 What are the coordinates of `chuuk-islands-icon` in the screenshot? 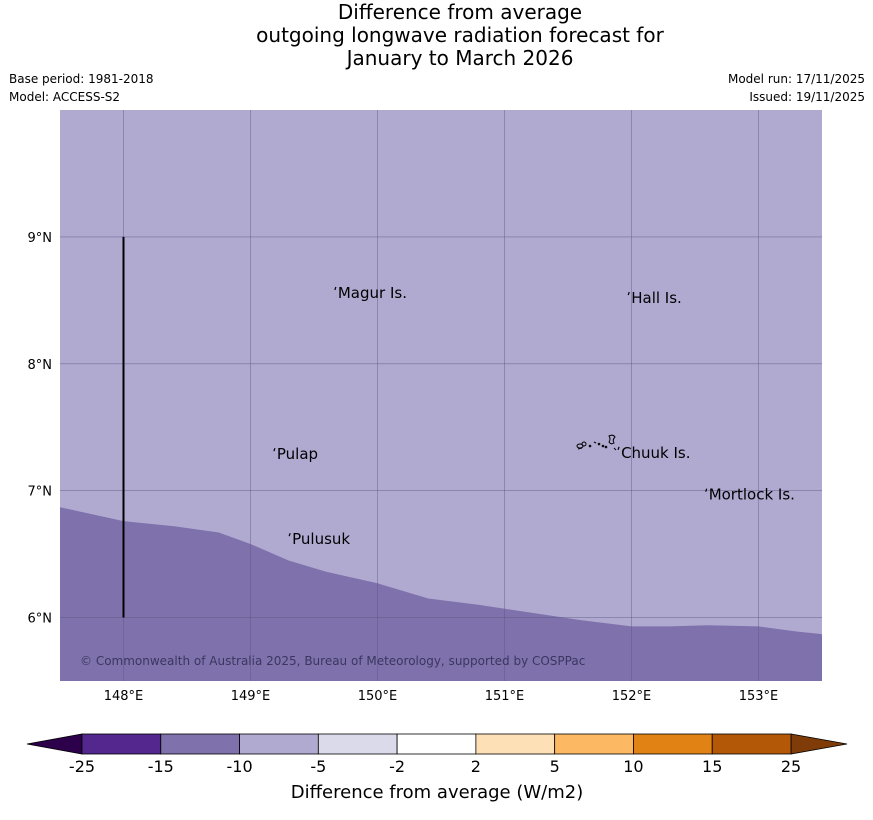 It's located at (596, 442).